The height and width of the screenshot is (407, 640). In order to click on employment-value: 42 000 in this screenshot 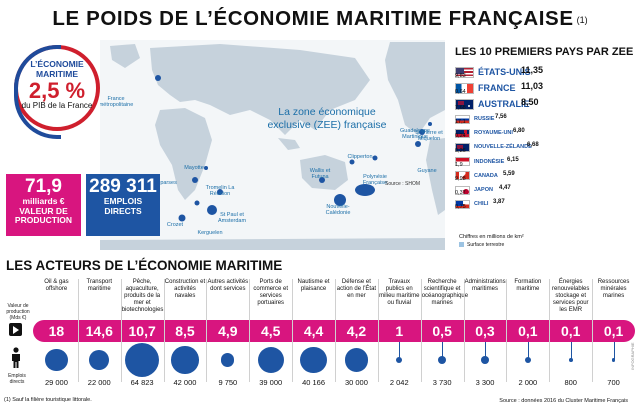, I will do `click(185, 382)`.